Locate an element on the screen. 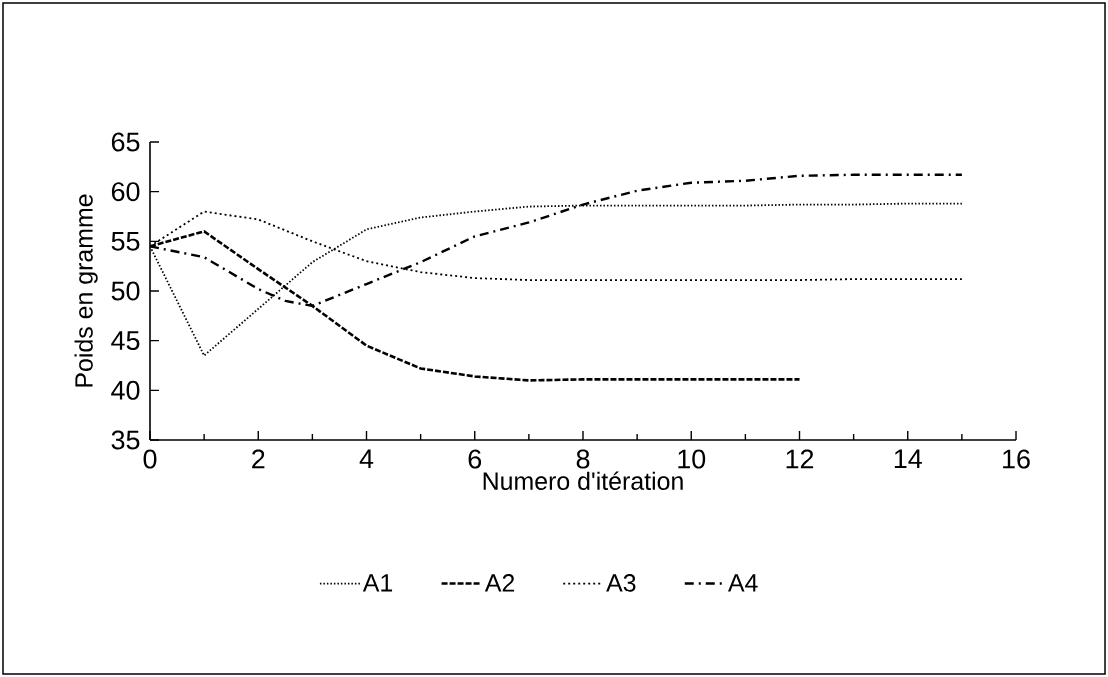 The image size is (1108, 677). x-tick-label: 0 is located at coordinates (150, 459).